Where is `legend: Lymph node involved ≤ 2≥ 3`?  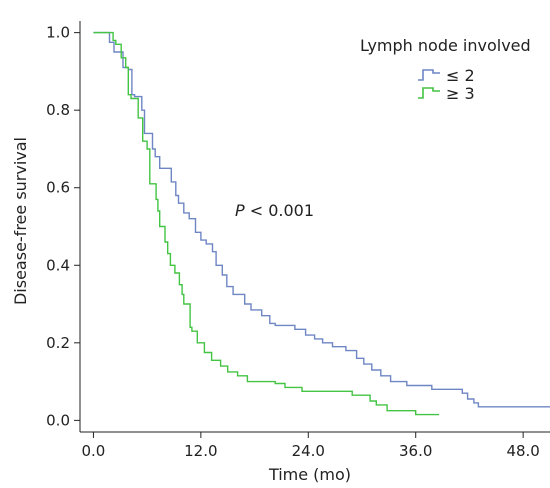
legend: Lymph node involved ≤ 2≥ 3 is located at coordinates (445, 69).